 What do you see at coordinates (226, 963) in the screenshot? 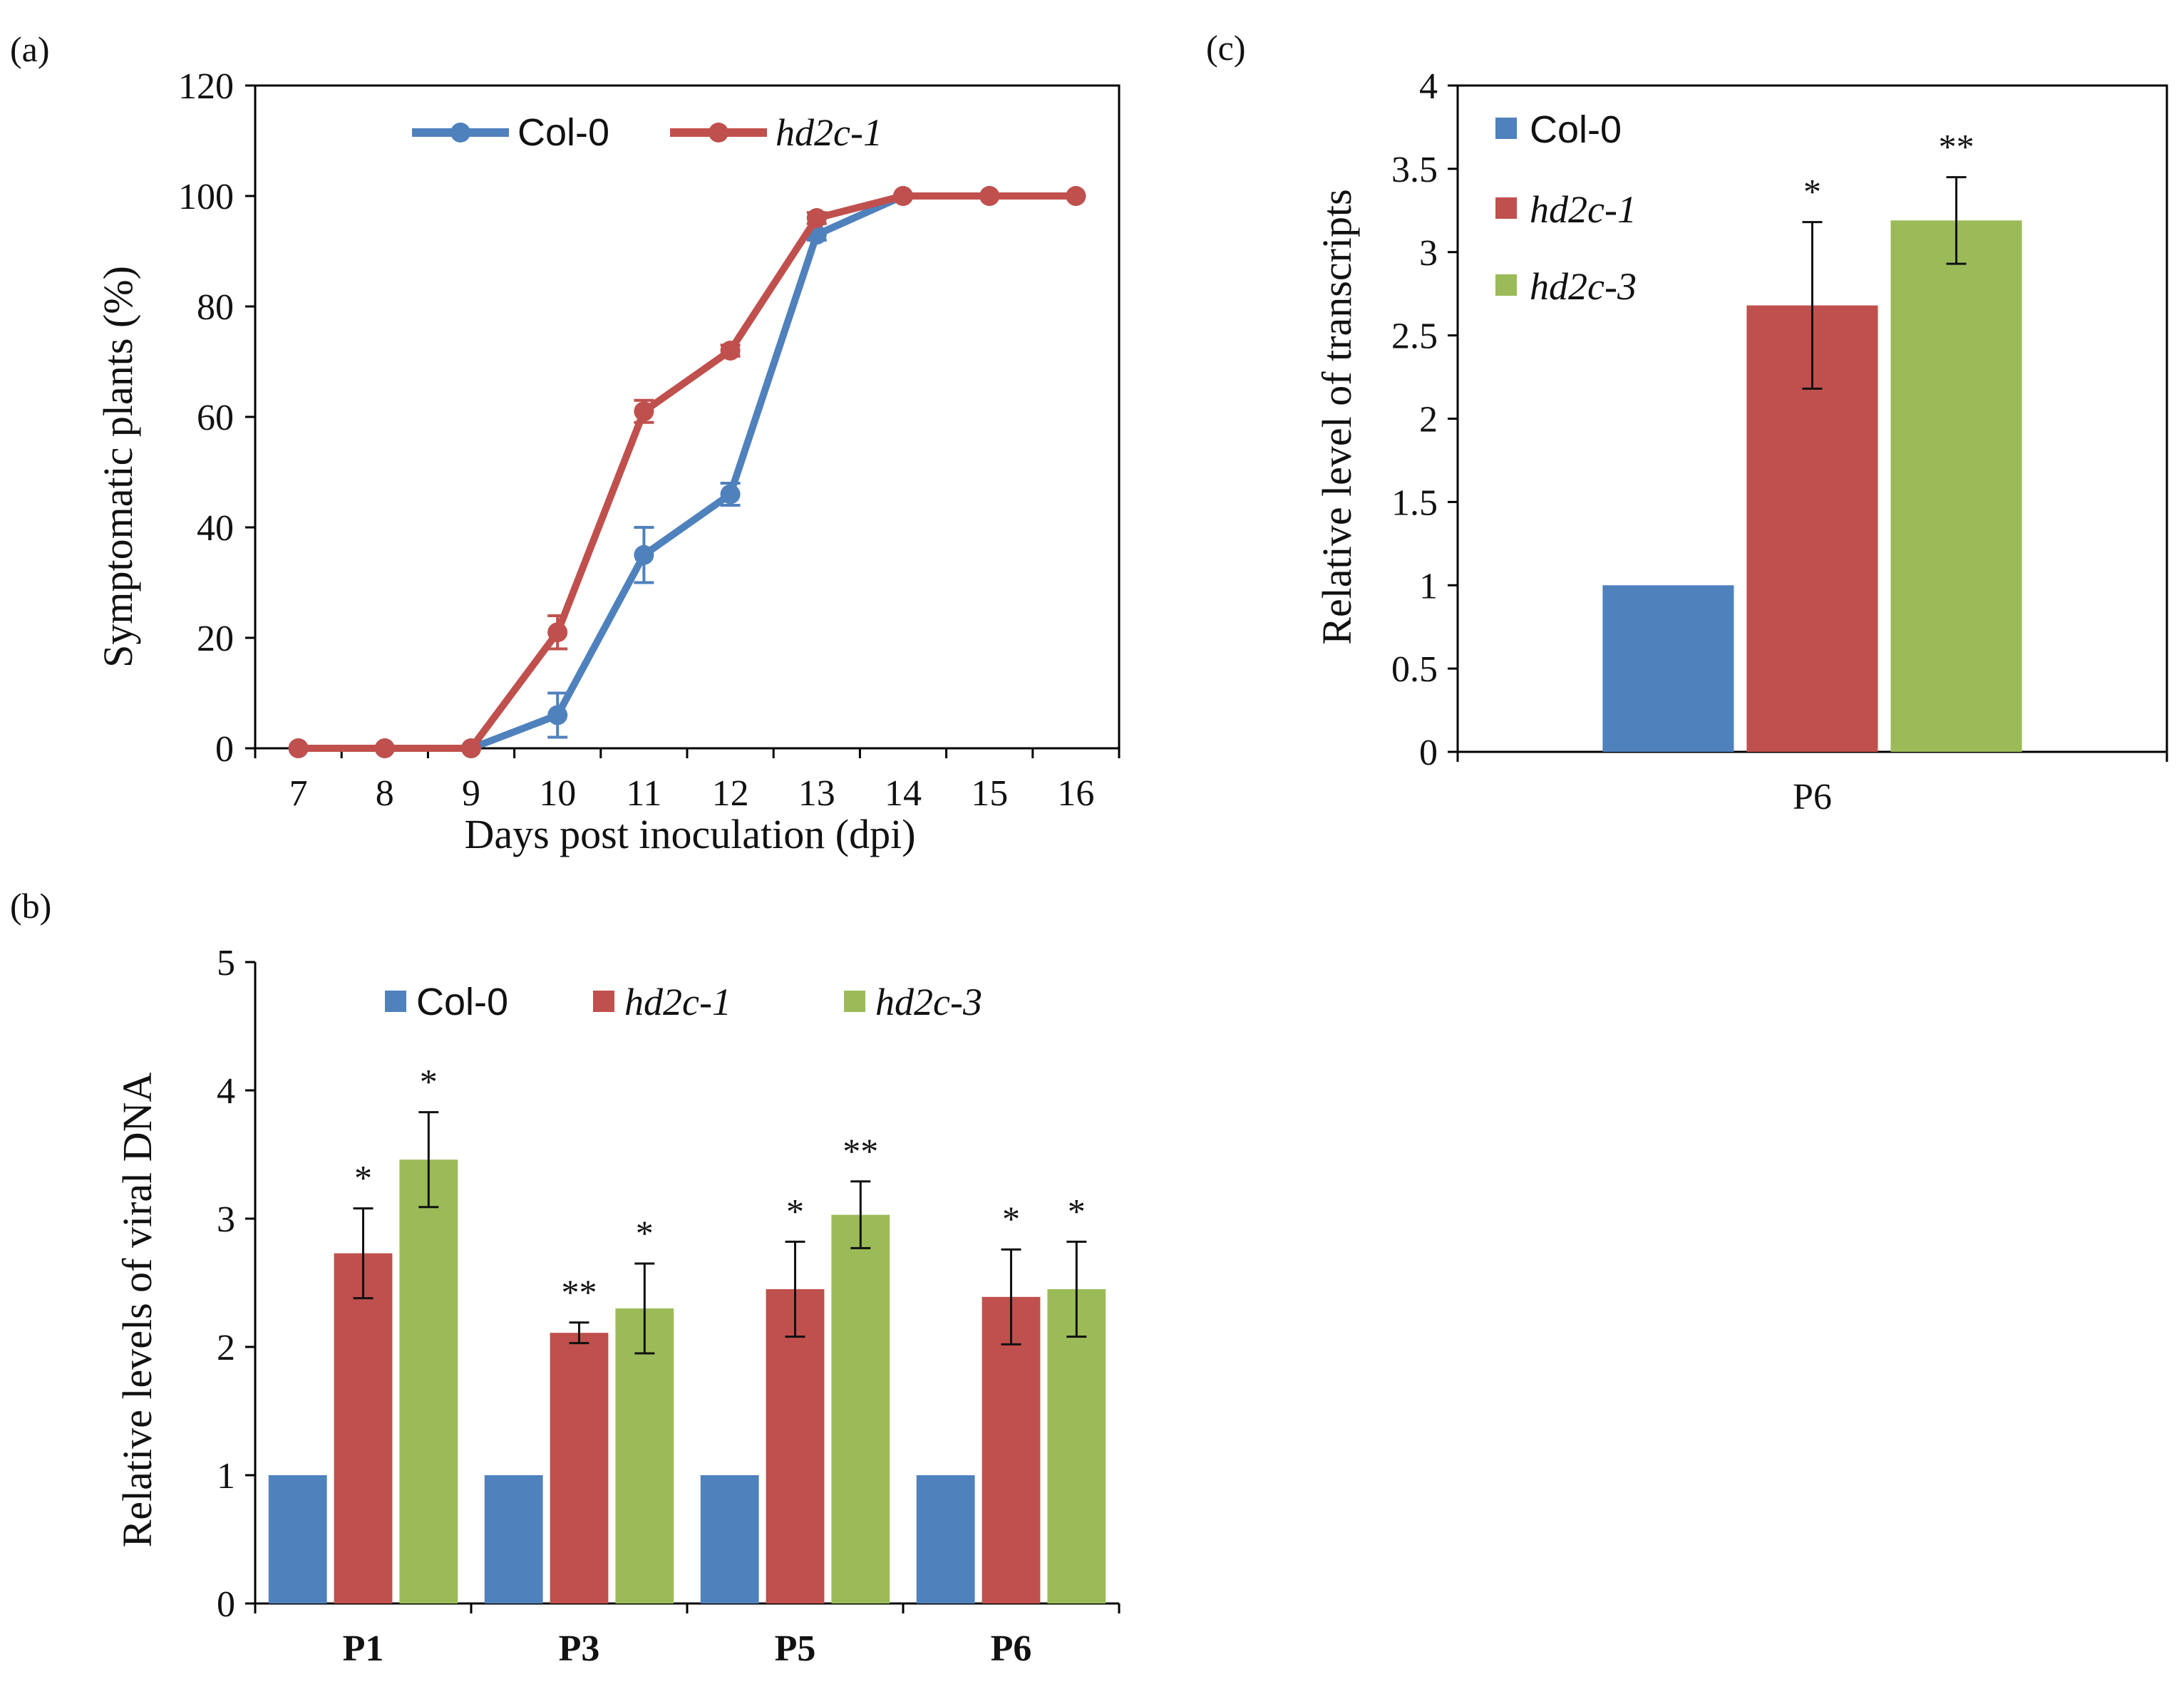
I see `panel-b-y-tick-label: 5` at bounding box center [226, 963].